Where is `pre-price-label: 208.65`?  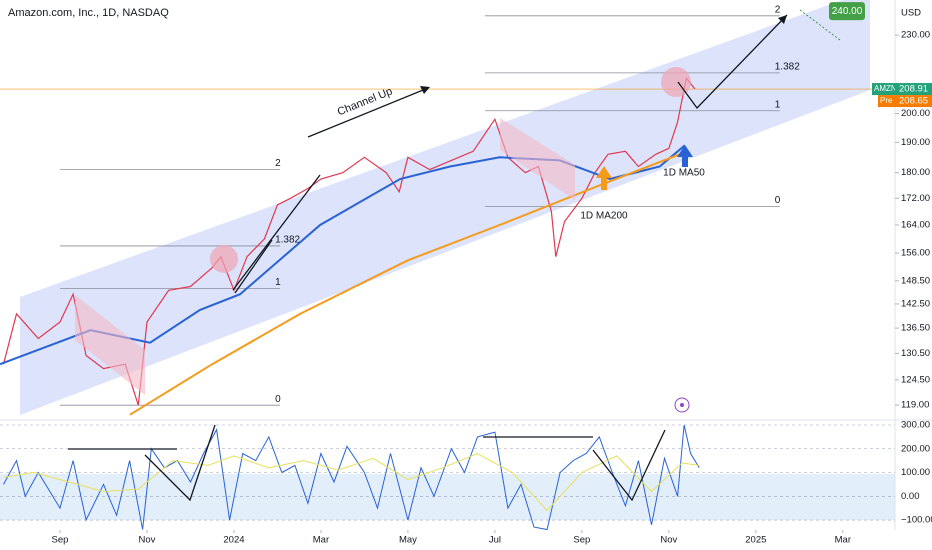 pre-price-label: 208.65 is located at coordinates (913, 101).